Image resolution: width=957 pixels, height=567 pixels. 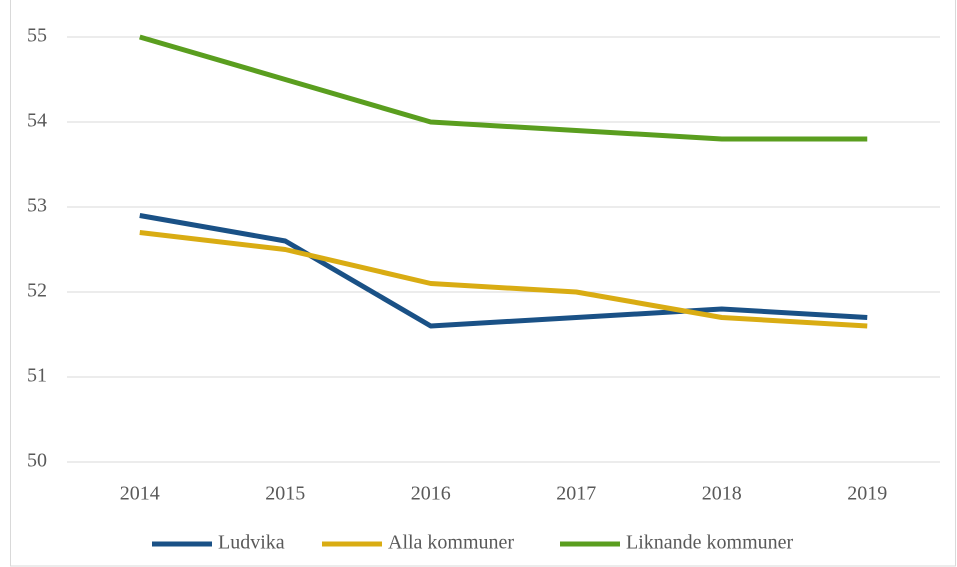 What do you see at coordinates (140, 494) in the screenshot?
I see `x-tick-label: 2014` at bounding box center [140, 494].